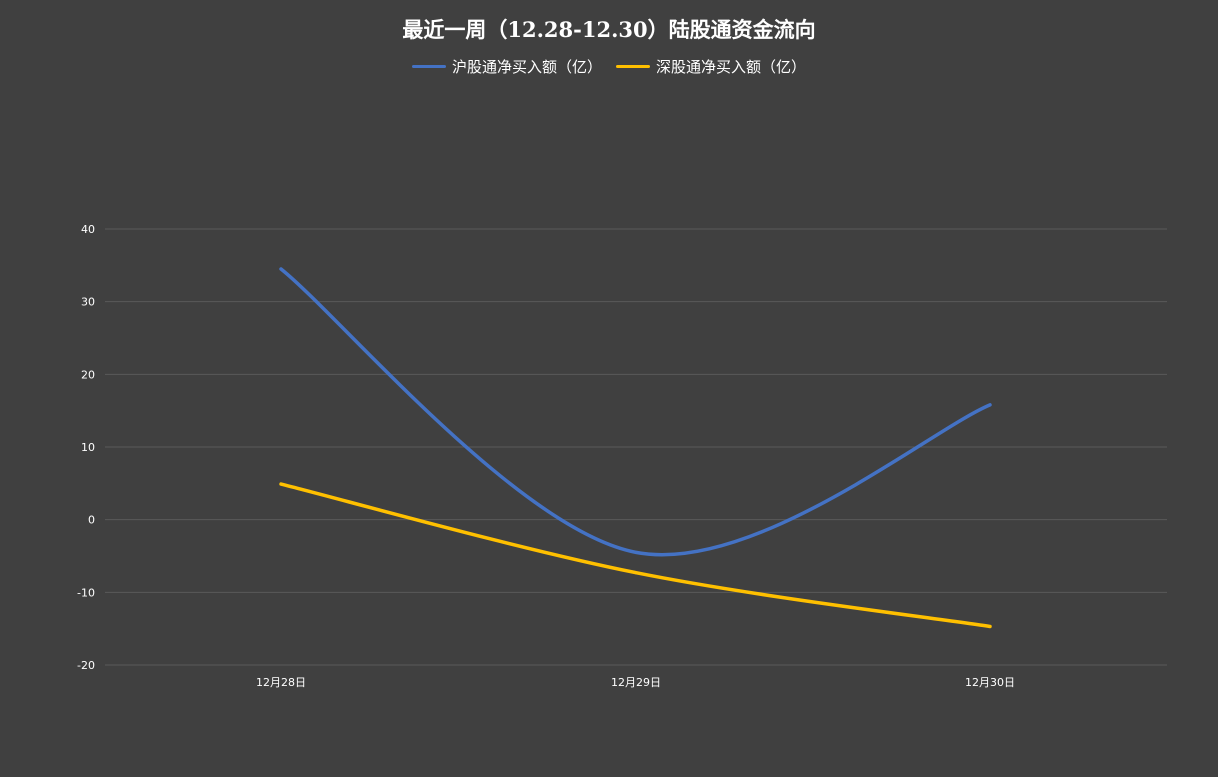 The image size is (1218, 777). I want to click on y-tick-label: 20, so click(88, 374).